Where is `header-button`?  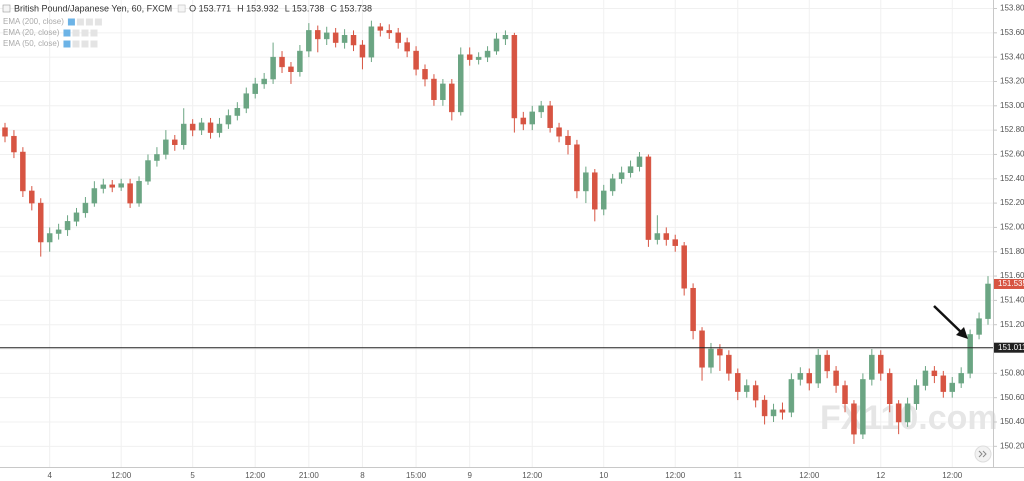 header-button is located at coordinates (181, 8).